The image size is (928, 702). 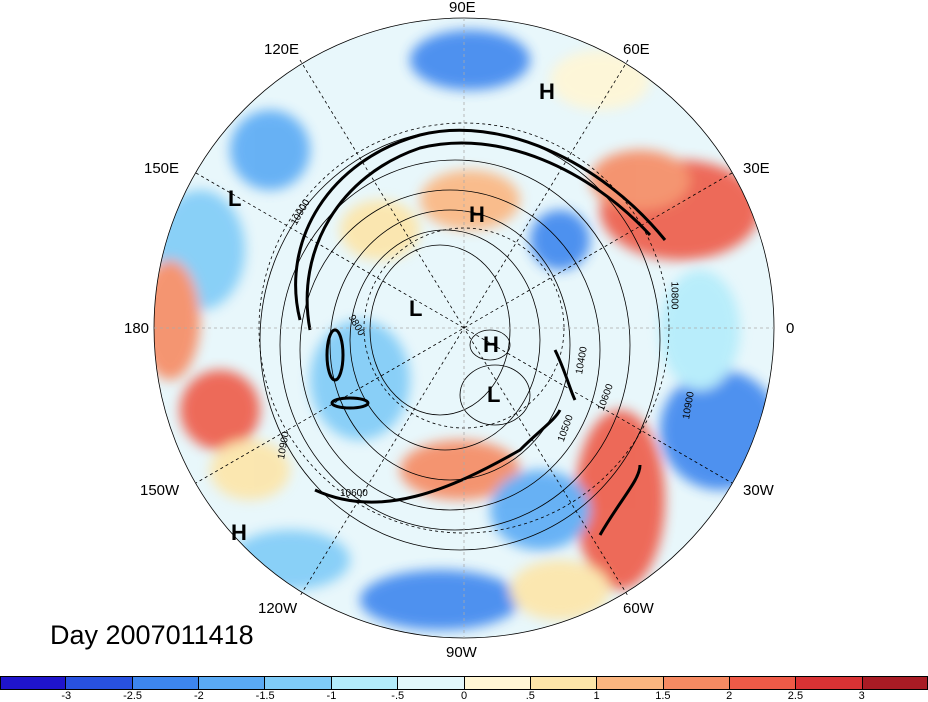 I want to click on lon-label-30w: 30W, so click(x=758, y=490).